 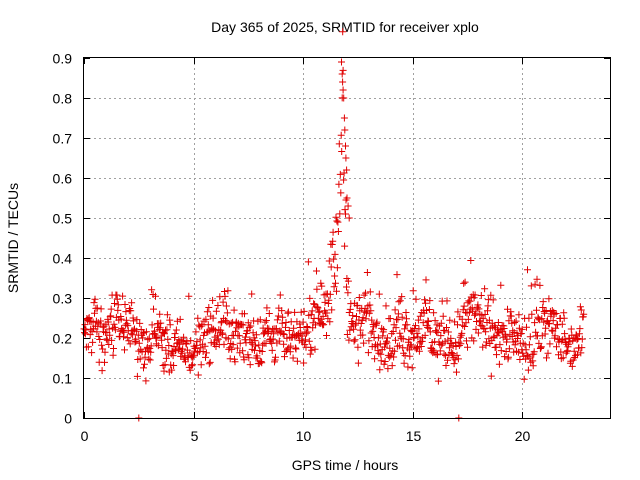 What do you see at coordinates (304, 436) in the screenshot?
I see `x-tick-label: 10` at bounding box center [304, 436].